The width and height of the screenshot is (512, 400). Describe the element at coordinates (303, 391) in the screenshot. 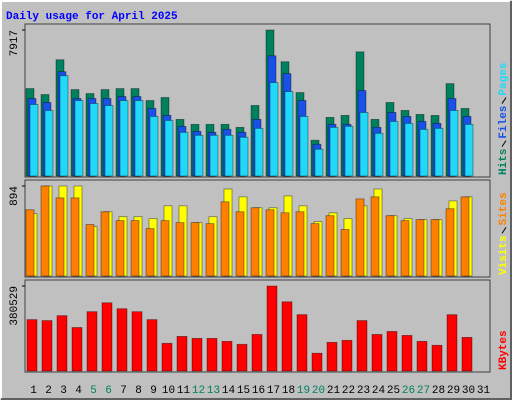

I see `x-tick-label: 19` at that location.